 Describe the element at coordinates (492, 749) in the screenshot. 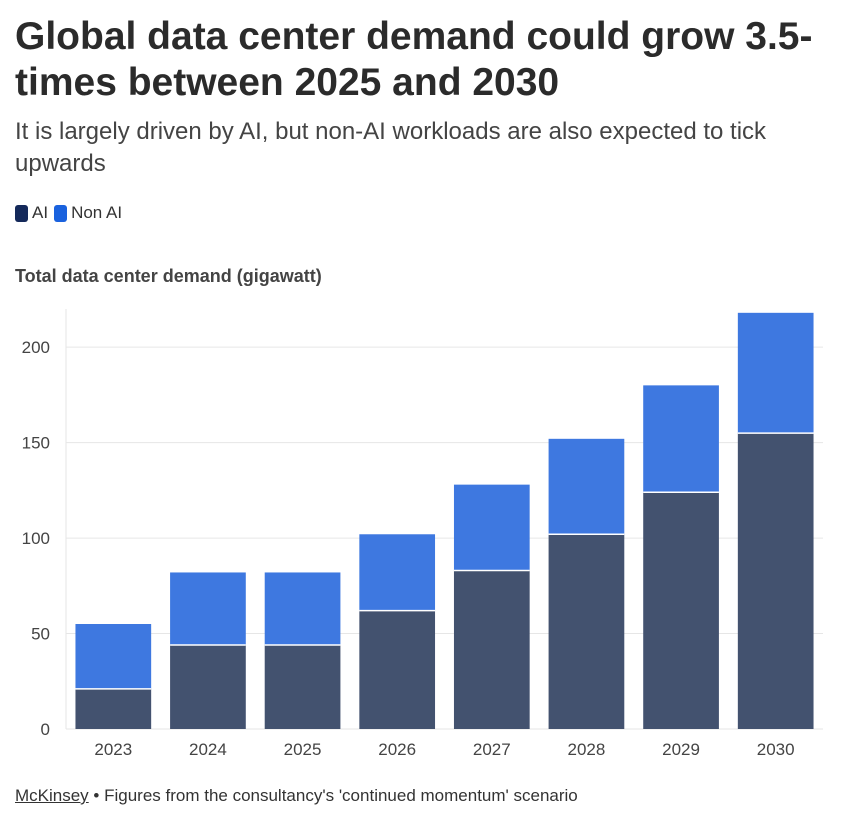

I see `x-tick-label: 2027` at that location.